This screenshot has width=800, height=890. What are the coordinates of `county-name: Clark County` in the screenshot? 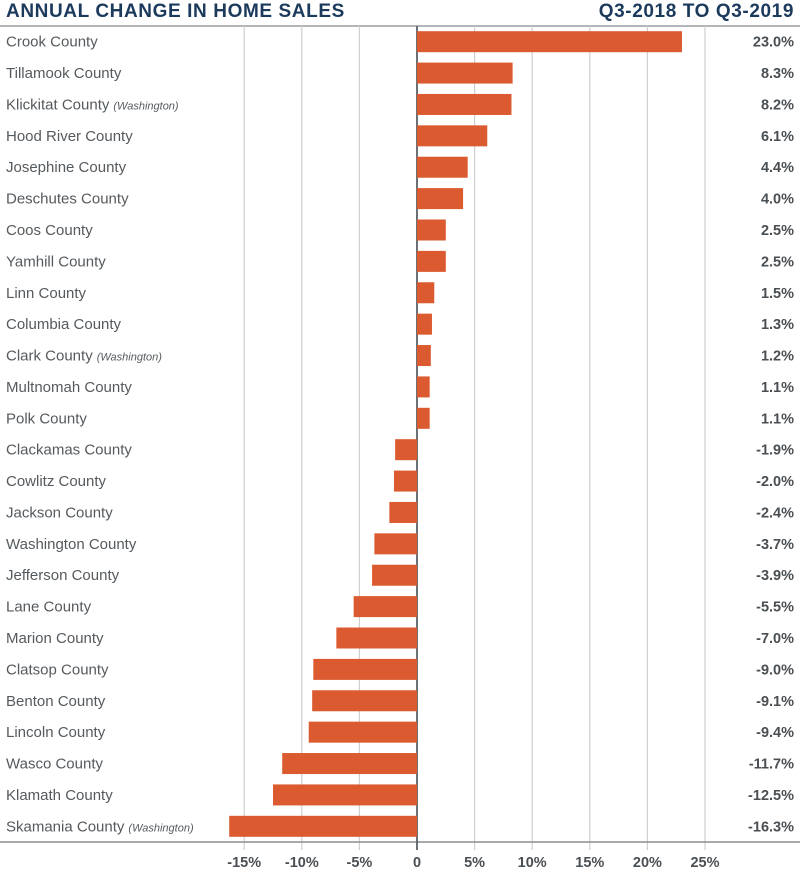 It's located at (49, 356).